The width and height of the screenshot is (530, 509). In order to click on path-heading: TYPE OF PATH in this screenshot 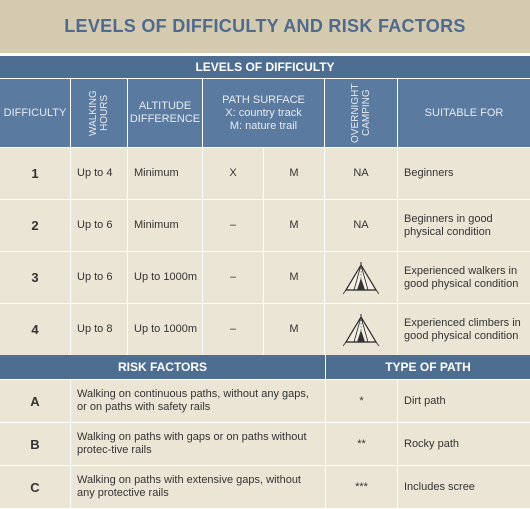, I will do `click(428, 367)`.